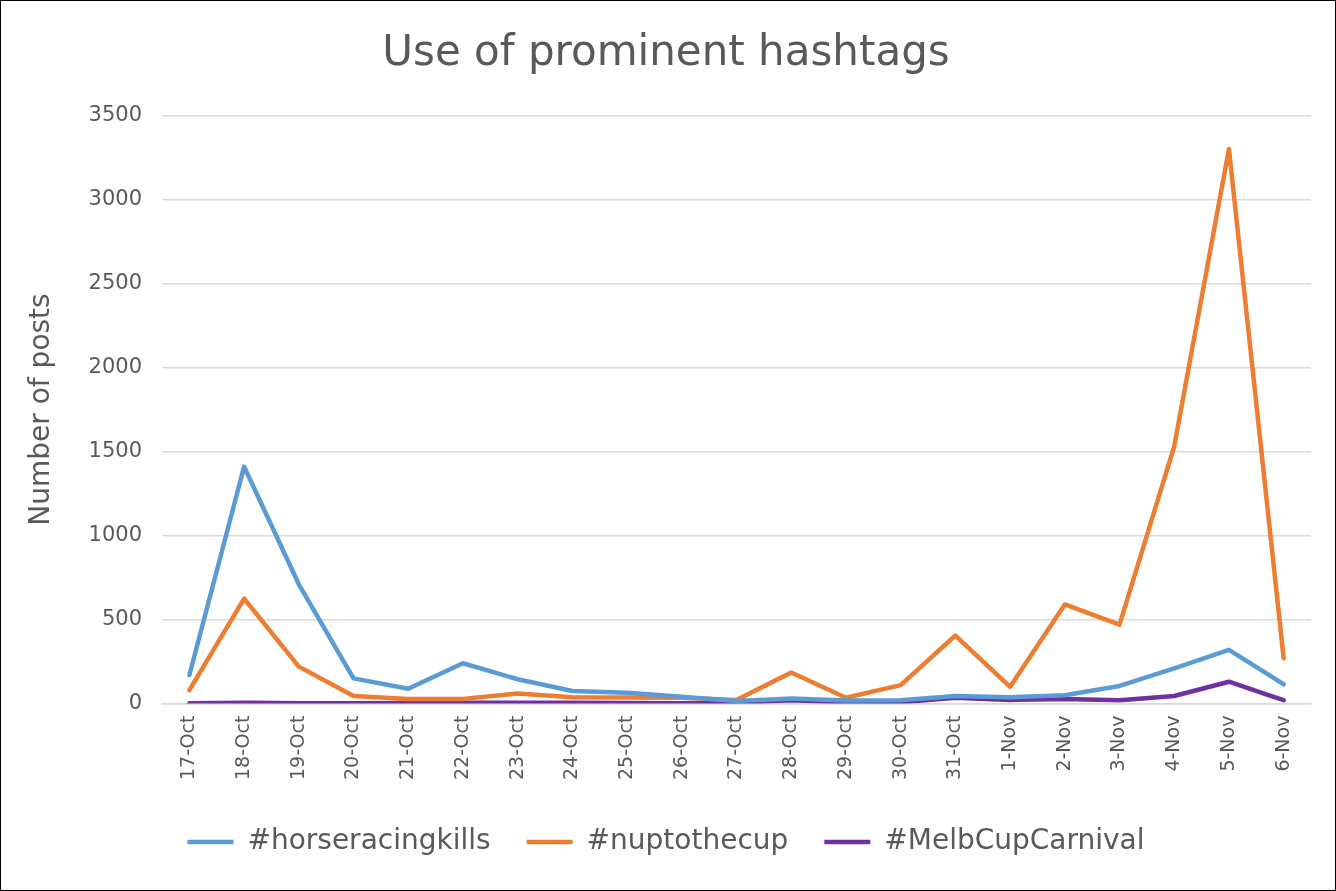 The image size is (1336, 891). Describe the element at coordinates (1117, 743) in the screenshot. I see `x-tick-label: 3-Nov` at that location.